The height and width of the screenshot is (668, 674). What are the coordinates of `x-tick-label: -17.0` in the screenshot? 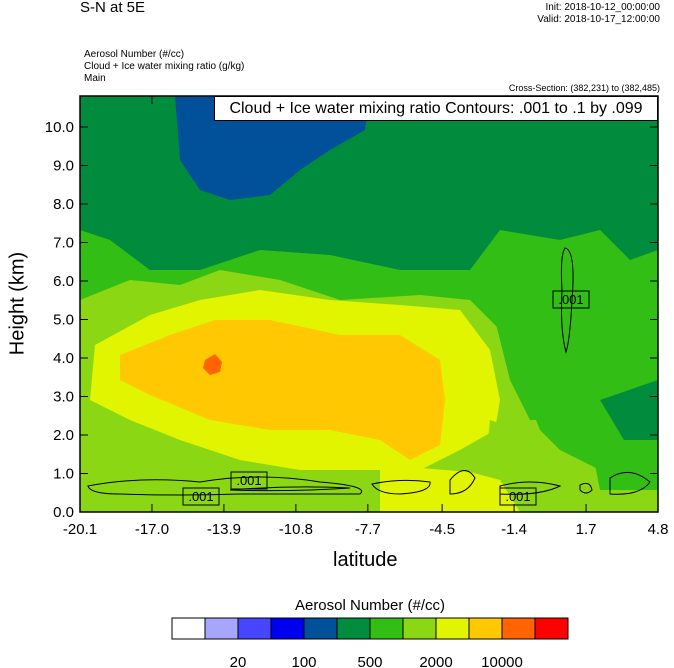 It's located at (152, 529).